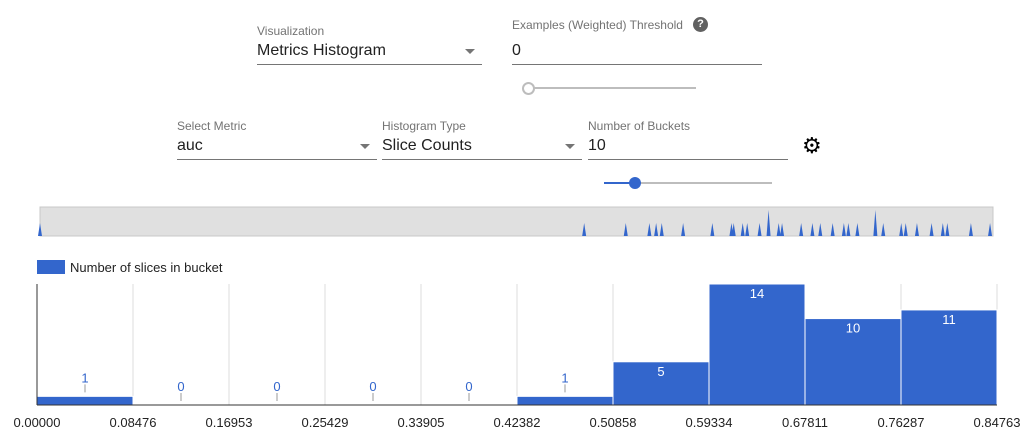  I want to click on threshold-slider-knob, so click(528, 88).